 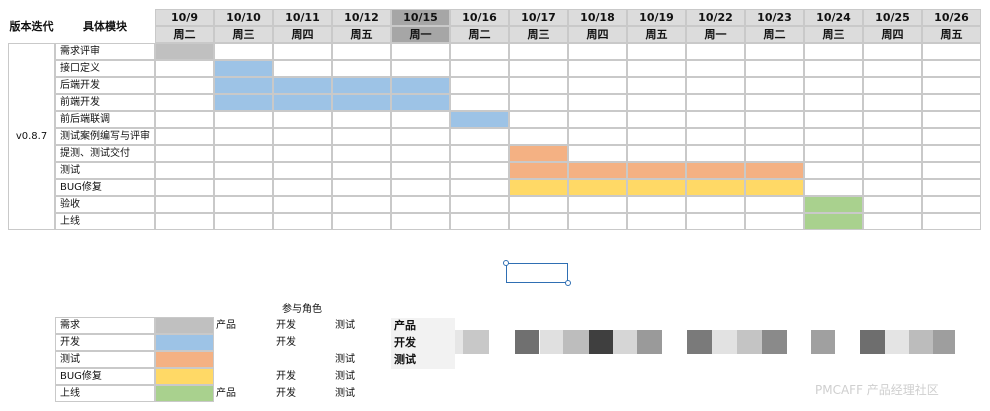 What do you see at coordinates (597, 17) in the screenshot?
I see `date-header: 10/18` at bounding box center [597, 17].